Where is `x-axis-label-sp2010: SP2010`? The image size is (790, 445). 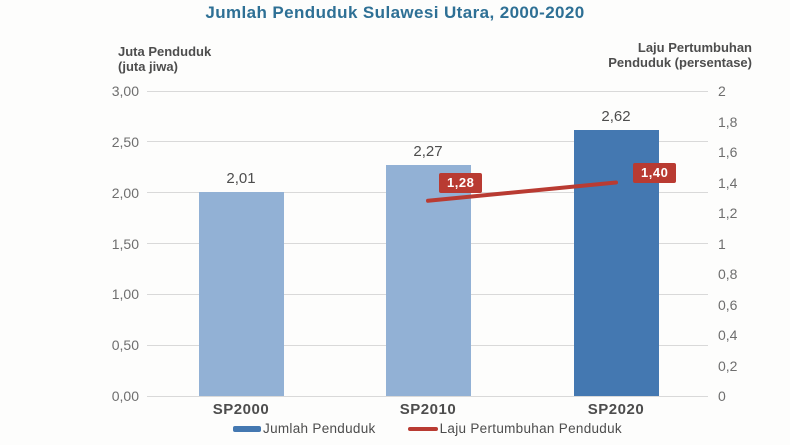
x-axis-label-sp2010: SP2010 is located at coordinates (428, 409).